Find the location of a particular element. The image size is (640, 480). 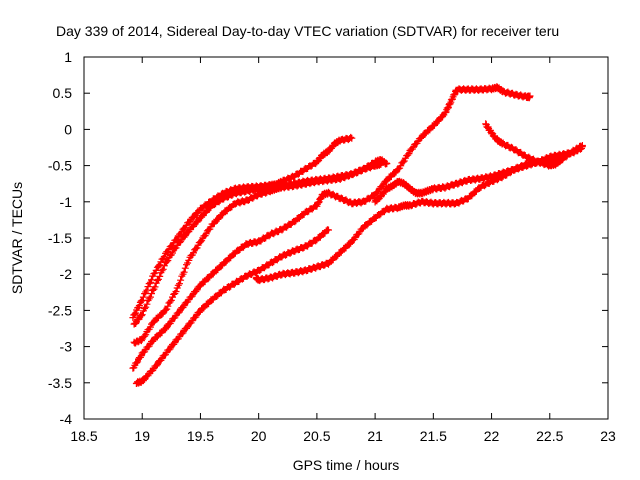

x-tick-label: 22 is located at coordinates (492, 436).